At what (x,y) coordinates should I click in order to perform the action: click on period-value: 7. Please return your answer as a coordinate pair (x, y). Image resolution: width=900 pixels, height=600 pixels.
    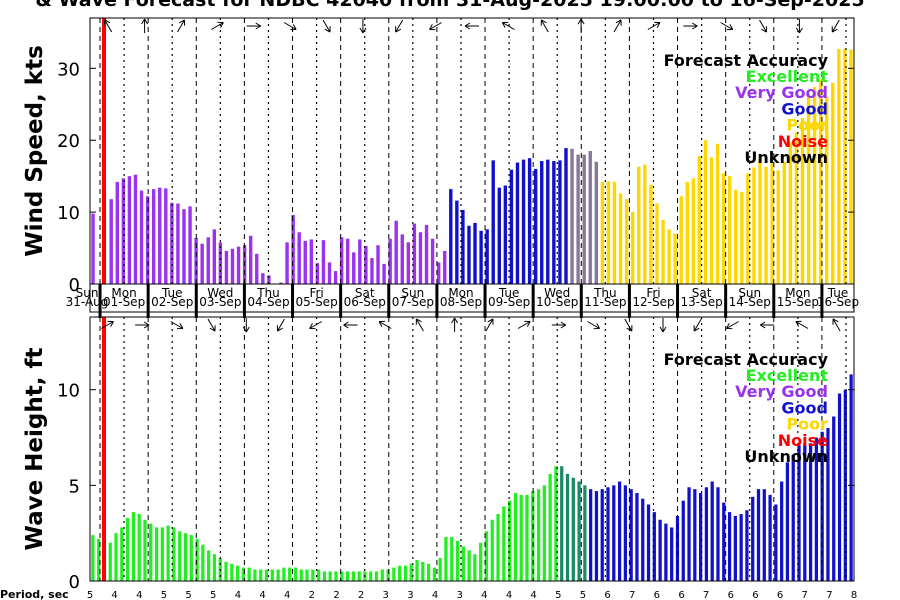
    Looking at the image, I should click on (829, 595).